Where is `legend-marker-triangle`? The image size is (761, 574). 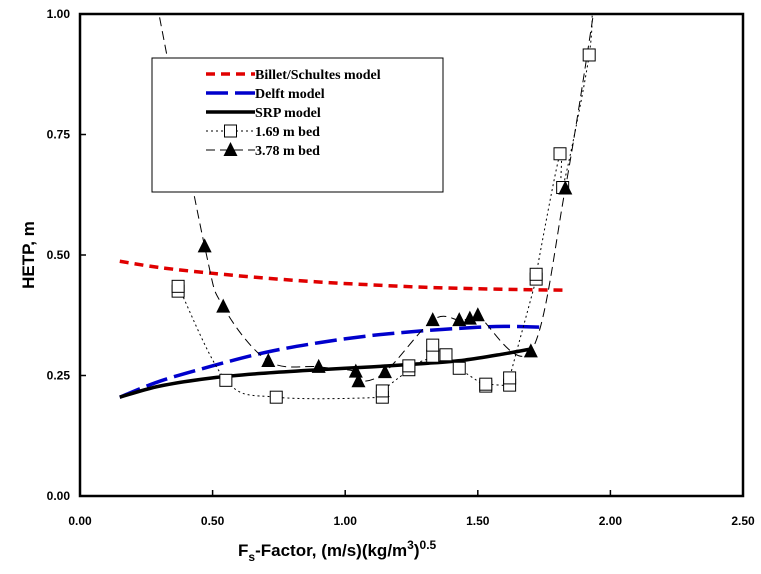
legend-marker-triangle is located at coordinates (230, 149).